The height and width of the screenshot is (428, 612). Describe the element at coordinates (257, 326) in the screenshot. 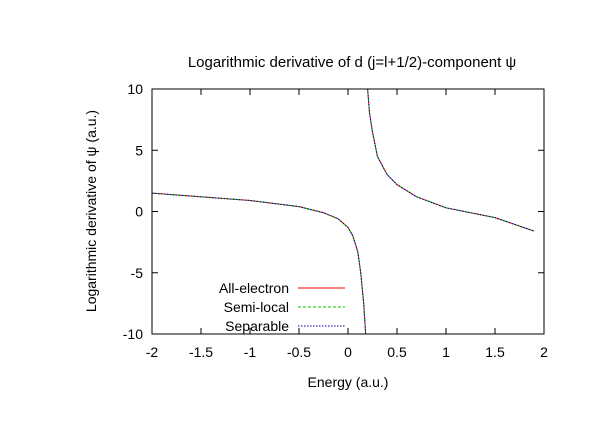

I see `legend-label-2: Separable` at that location.